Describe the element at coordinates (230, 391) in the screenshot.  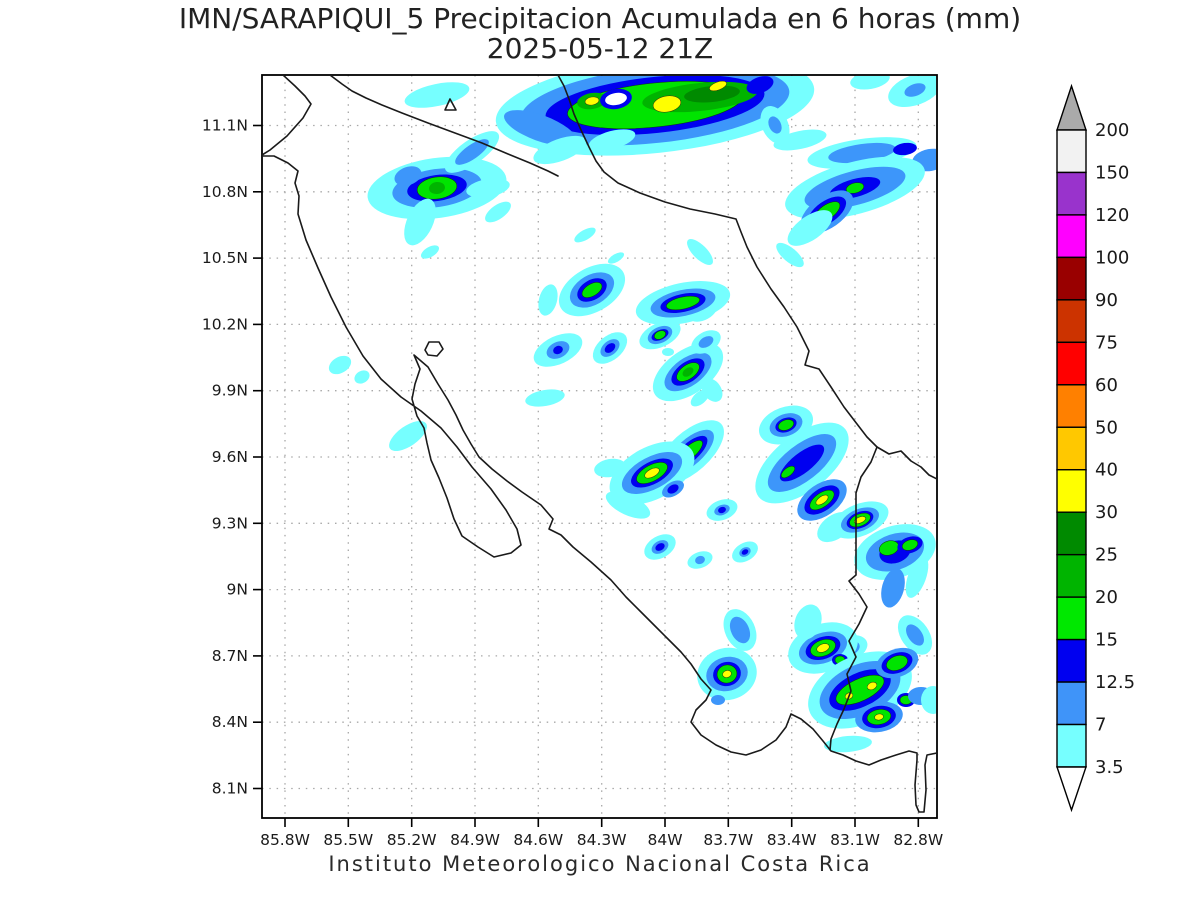
I see `lat-label: 9.9N` at that location.